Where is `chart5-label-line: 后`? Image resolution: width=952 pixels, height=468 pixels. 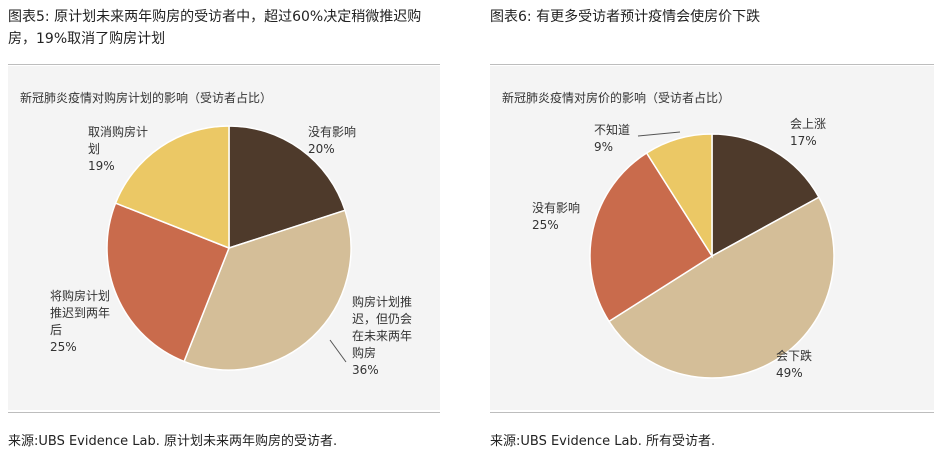
chart5-label-line: 后 is located at coordinates (56, 330).